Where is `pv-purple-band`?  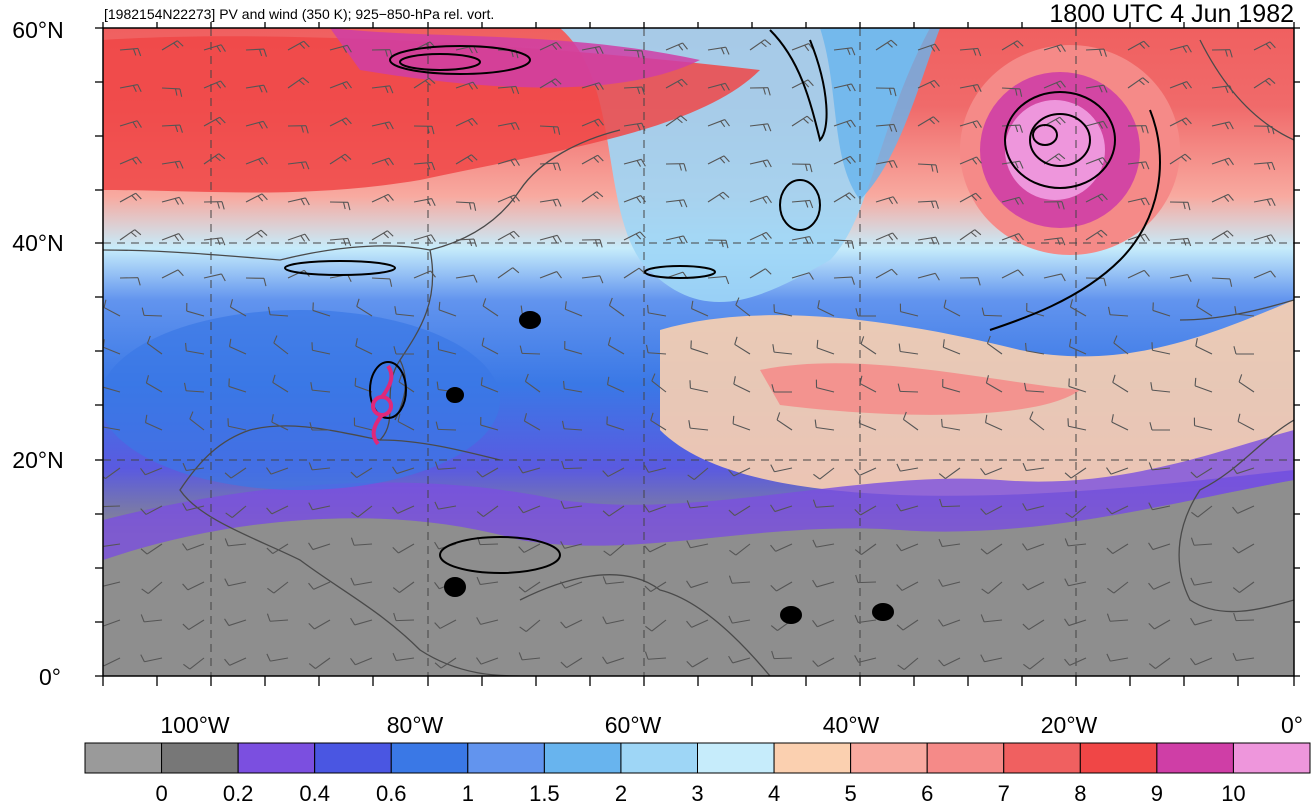
pv-purple-band is located at coordinates (698, 495).